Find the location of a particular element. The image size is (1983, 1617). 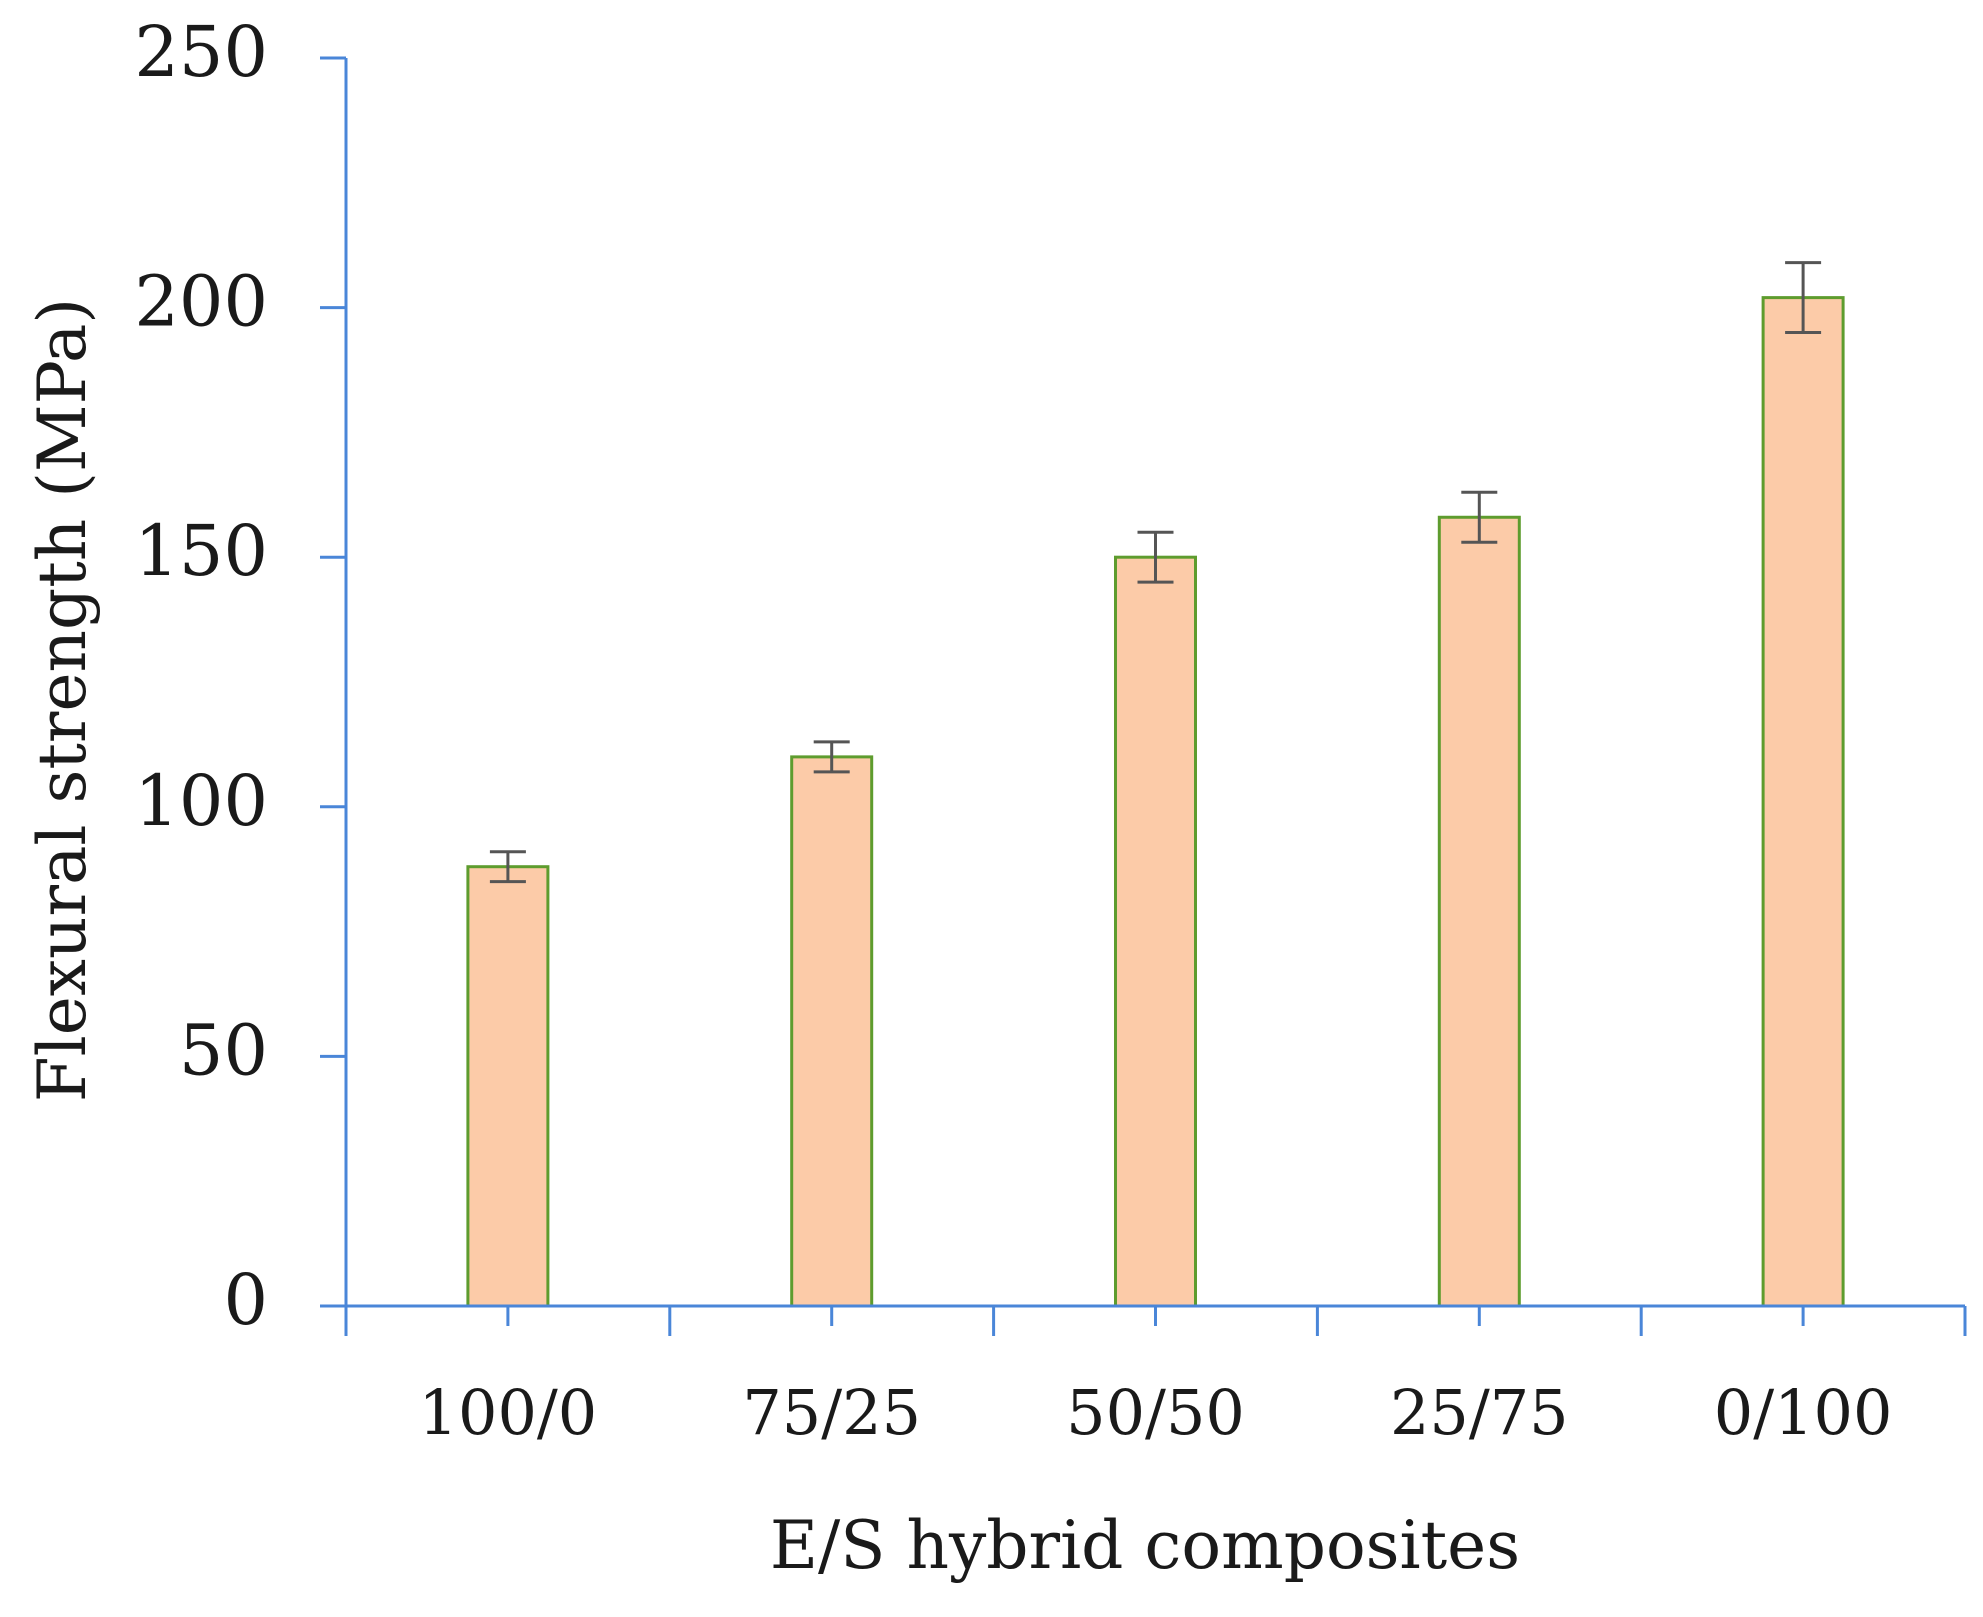

y-tick-label: 250 is located at coordinates (201, 52).